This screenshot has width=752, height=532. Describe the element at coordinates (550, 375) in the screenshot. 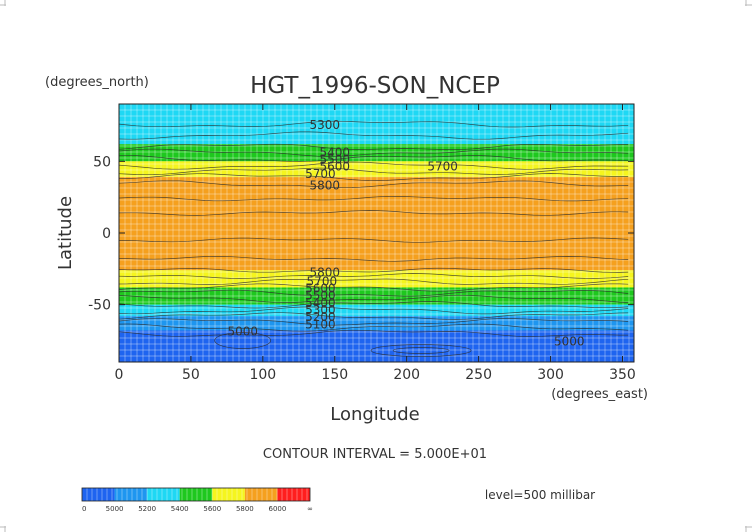

I see `x-tick-label: 300` at that location.